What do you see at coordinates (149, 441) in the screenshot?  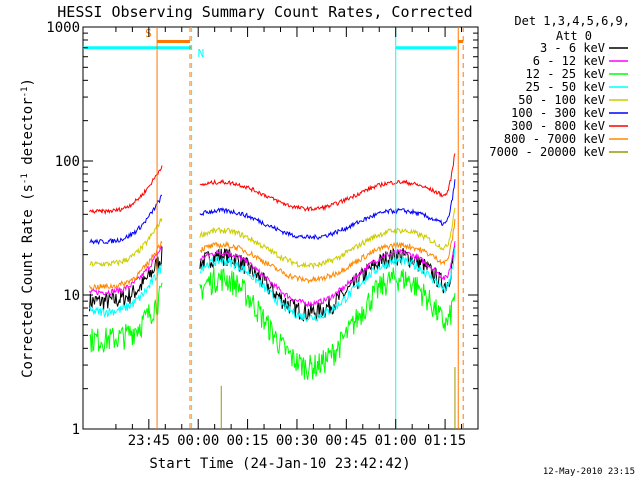 I see `x-tick-label: 23:45` at bounding box center [149, 441].